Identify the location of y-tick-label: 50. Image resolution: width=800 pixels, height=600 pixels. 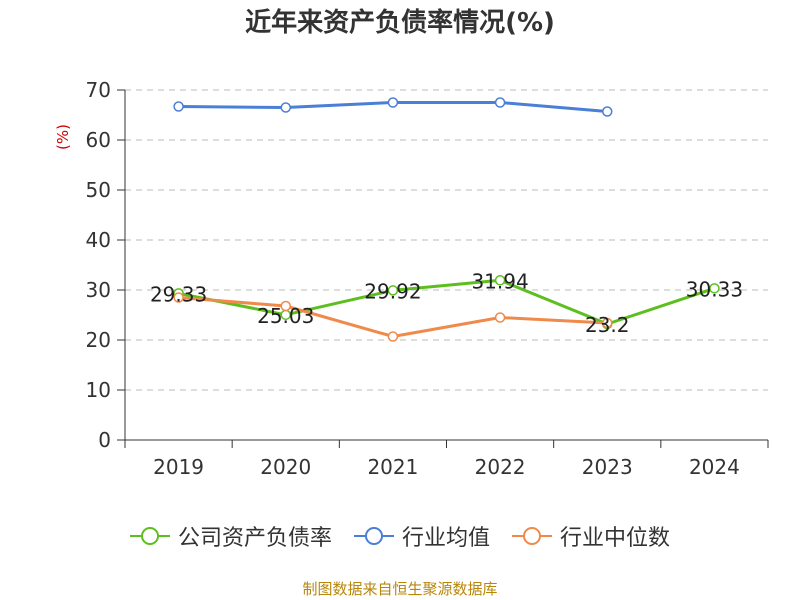
(98, 190).